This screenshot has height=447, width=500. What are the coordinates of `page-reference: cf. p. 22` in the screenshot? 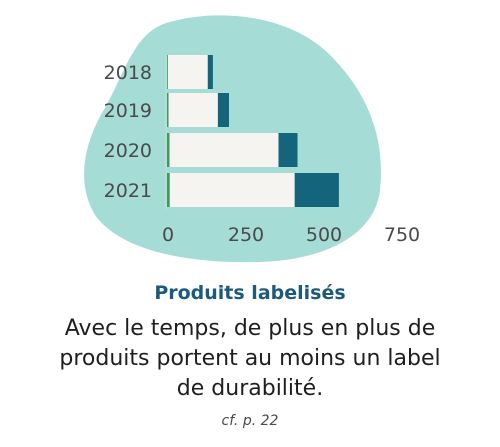 It's located at (250, 421).